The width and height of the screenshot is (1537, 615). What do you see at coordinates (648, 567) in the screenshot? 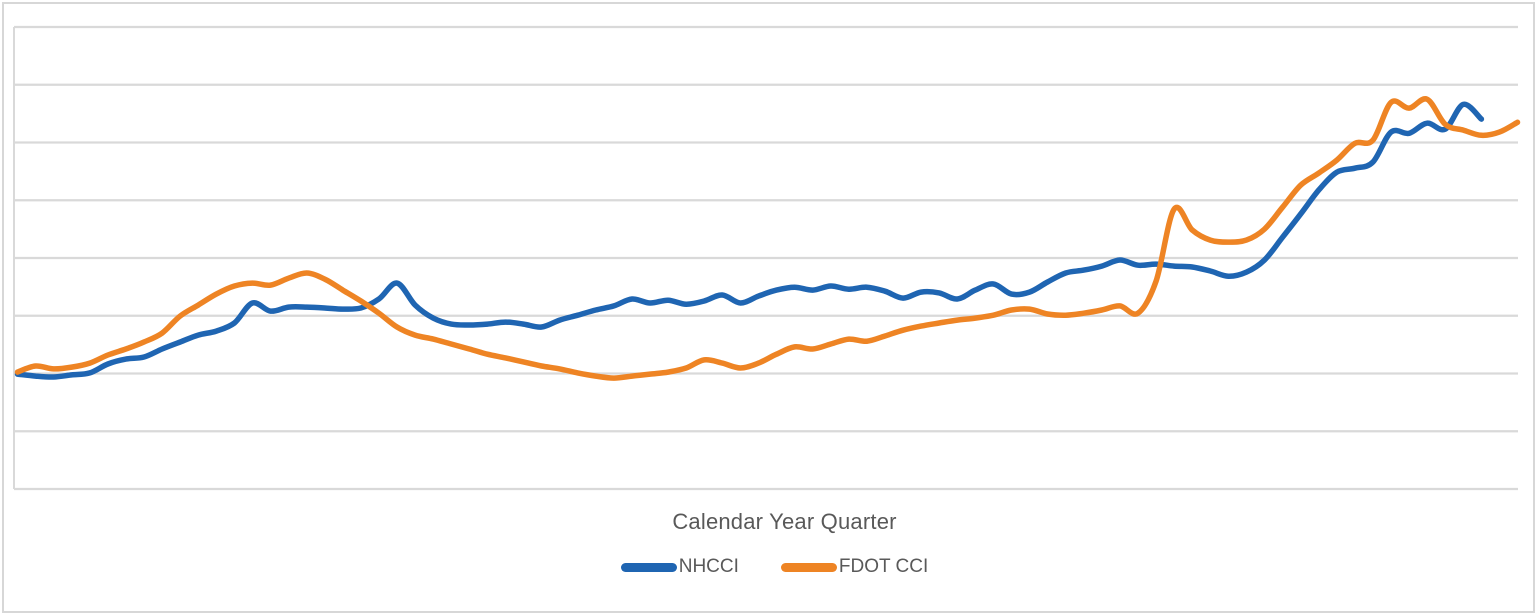
I see `nhcci-line-swatch-icon` at bounding box center [648, 567].